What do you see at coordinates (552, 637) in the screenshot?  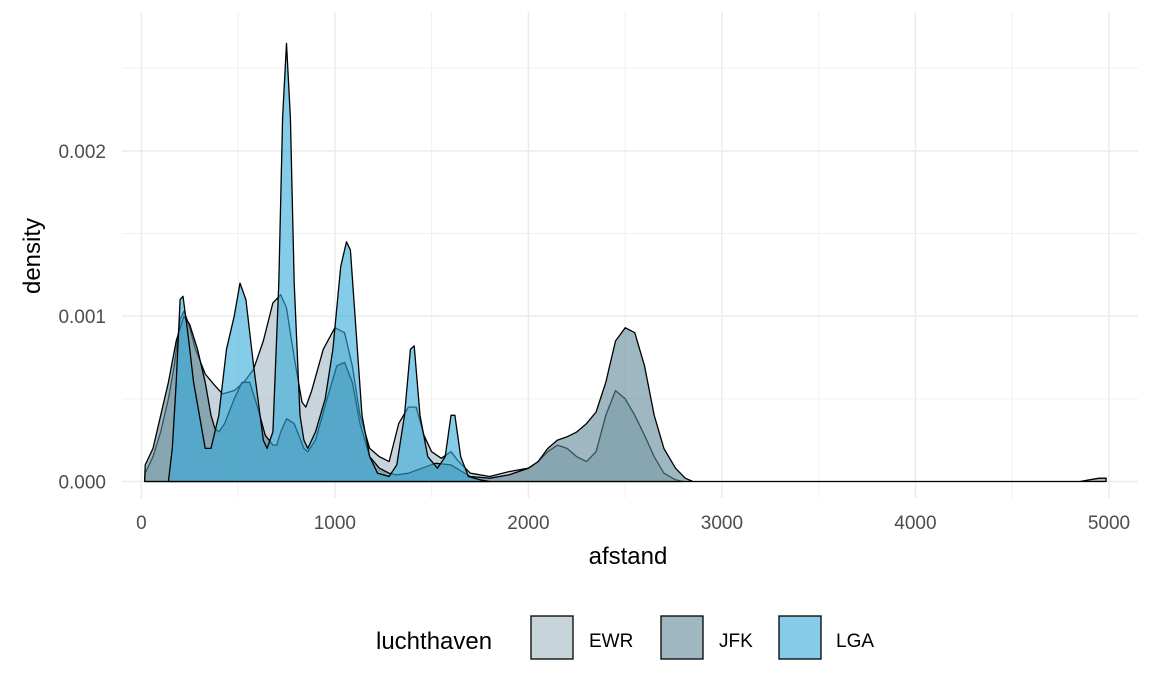 I see `legend-key-ewr` at bounding box center [552, 637].